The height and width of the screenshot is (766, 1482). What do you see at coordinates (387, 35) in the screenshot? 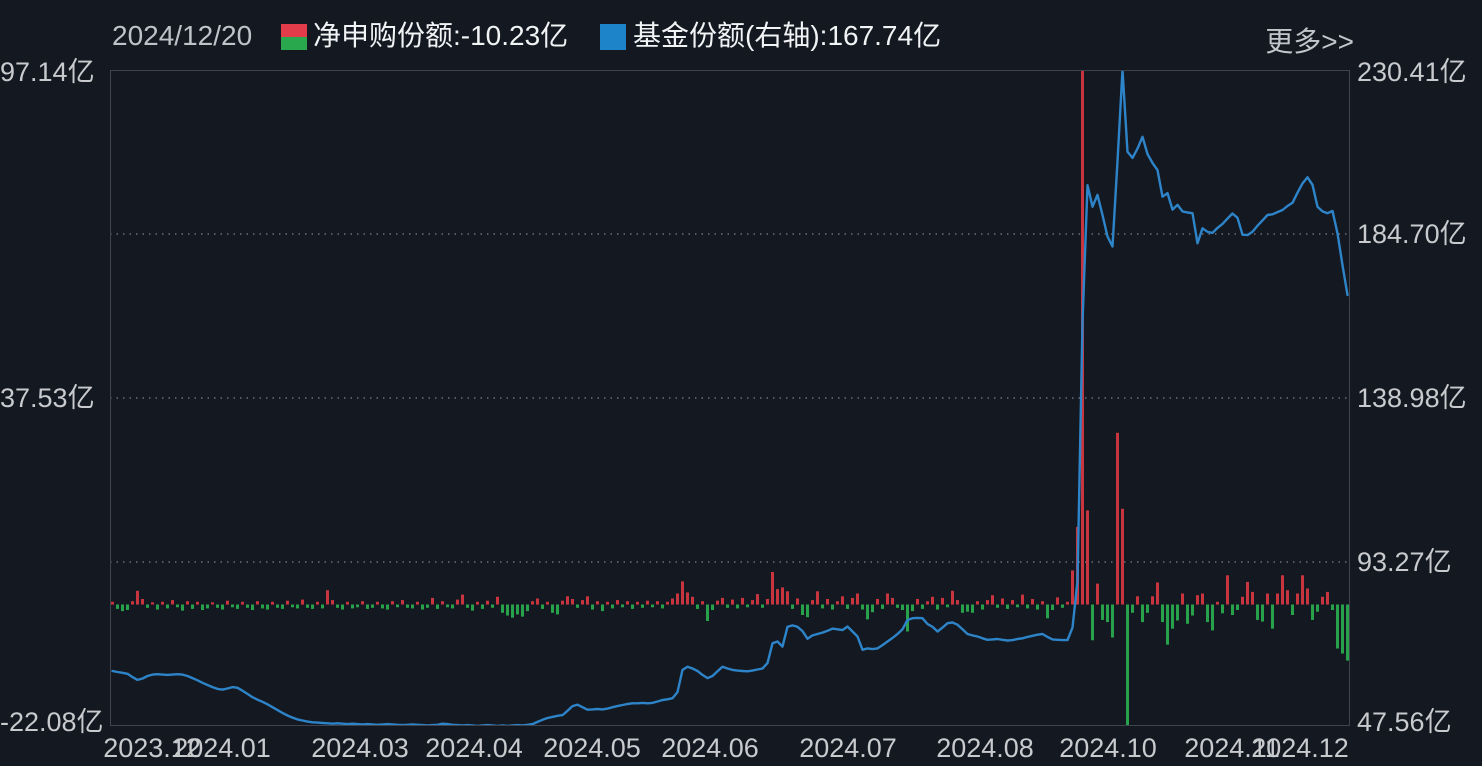
I see `net-subscription-legend-label: 净申购份额:` at bounding box center [387, 35].